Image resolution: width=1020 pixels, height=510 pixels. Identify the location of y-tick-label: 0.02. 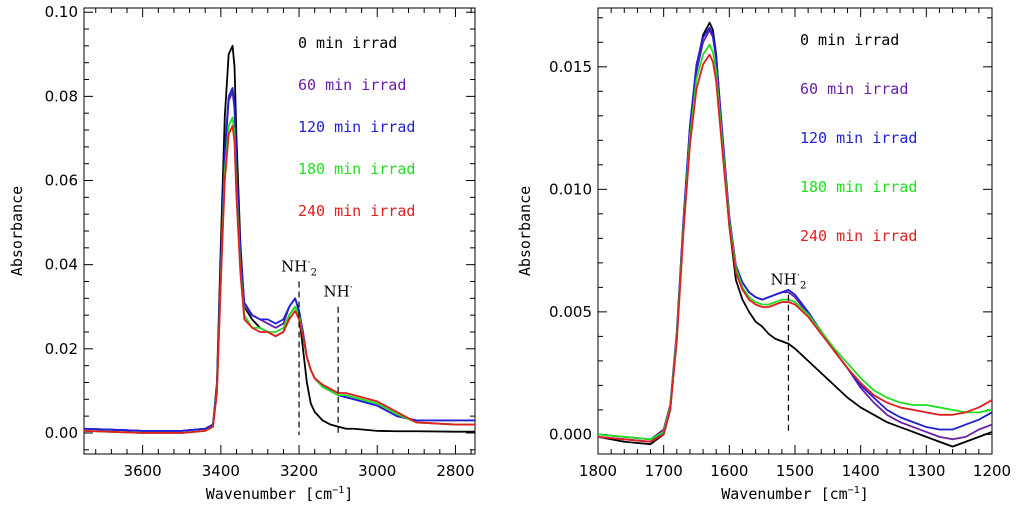
(61, 349).